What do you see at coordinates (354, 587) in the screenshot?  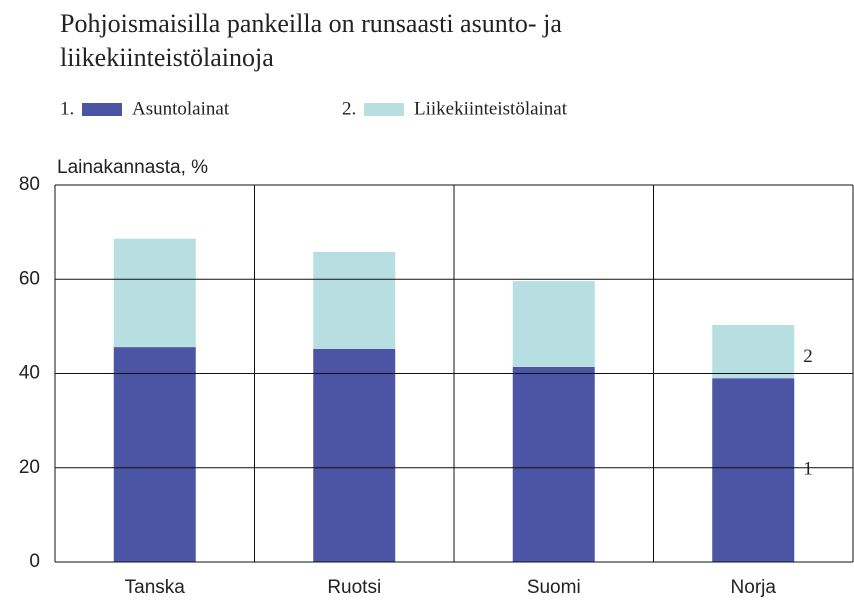 I see `x-tick-label: Ruotsi` at bounding box center [354, 587].